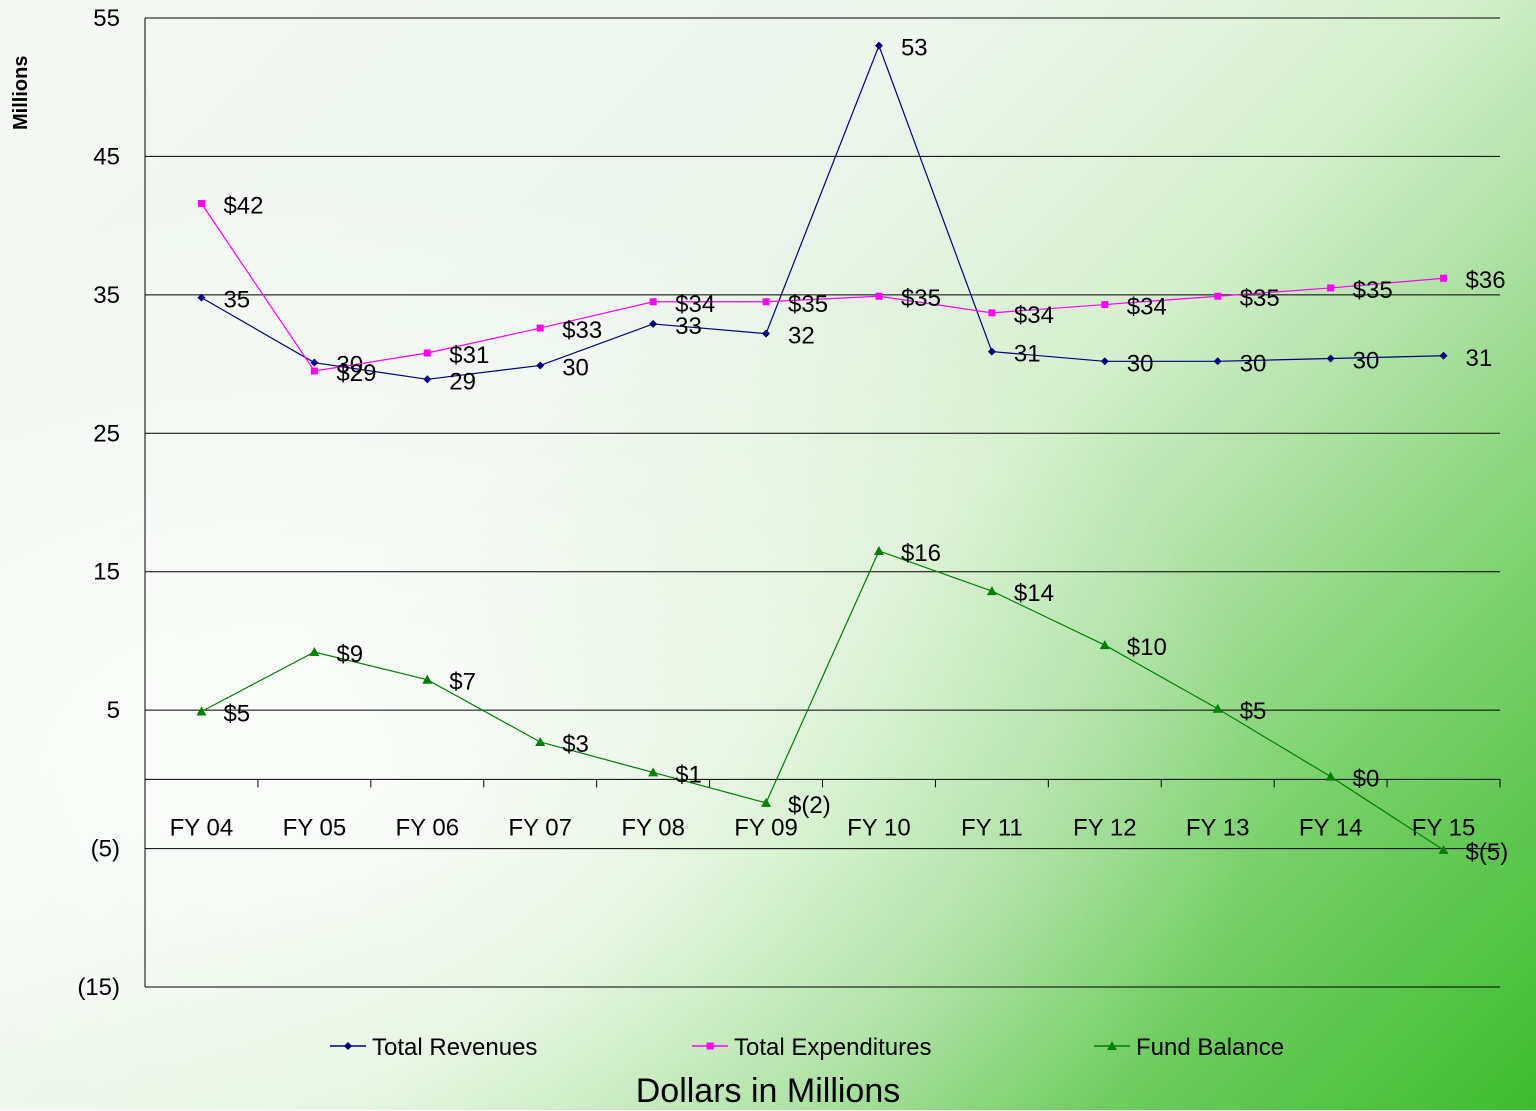 This screenshot has height=1111, width=1536. What do you see at coordinates (1147, 647) in the screenshot?
I see `data-label: $10` at bounding box center [1147, 647].